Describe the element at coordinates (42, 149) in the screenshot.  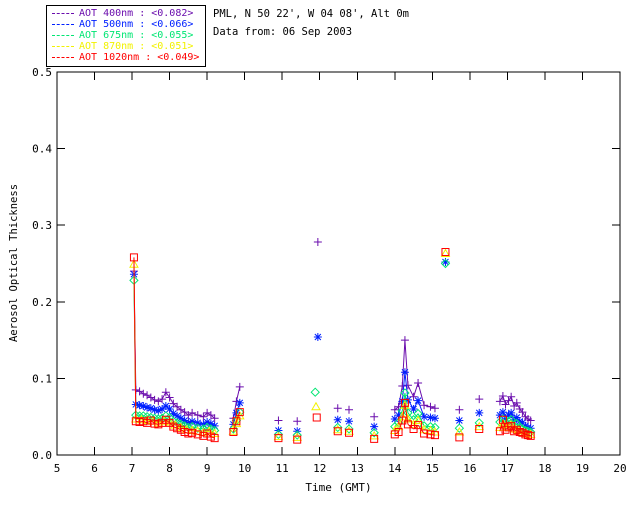
I see `y-tick-label: 0.4` at that location.